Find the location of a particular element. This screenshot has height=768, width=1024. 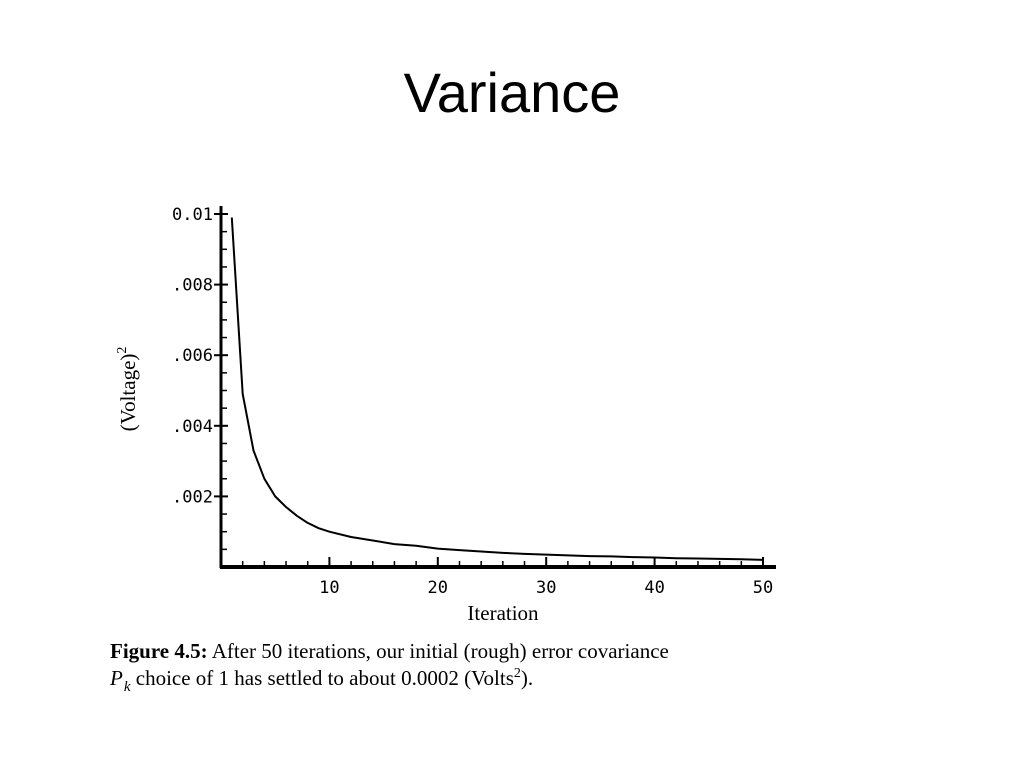

x-axis-title: Iteration is located at coordinates (503, 613).